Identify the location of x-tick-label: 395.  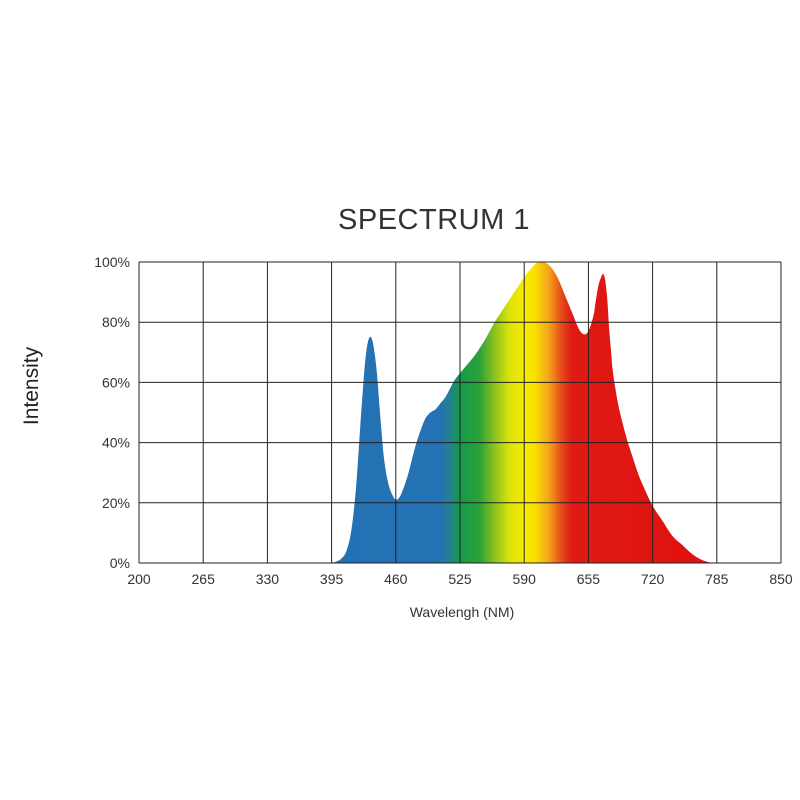
(332, 579).